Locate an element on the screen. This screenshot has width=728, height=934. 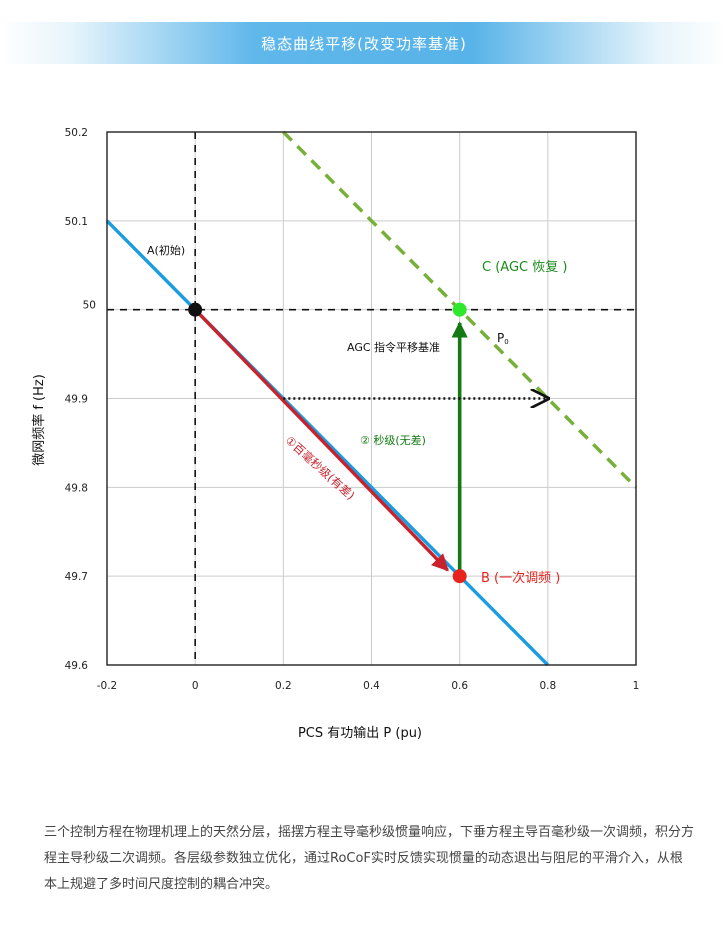
label-c: C (AGC 恢复 ) is located at coordinates (524, 267).